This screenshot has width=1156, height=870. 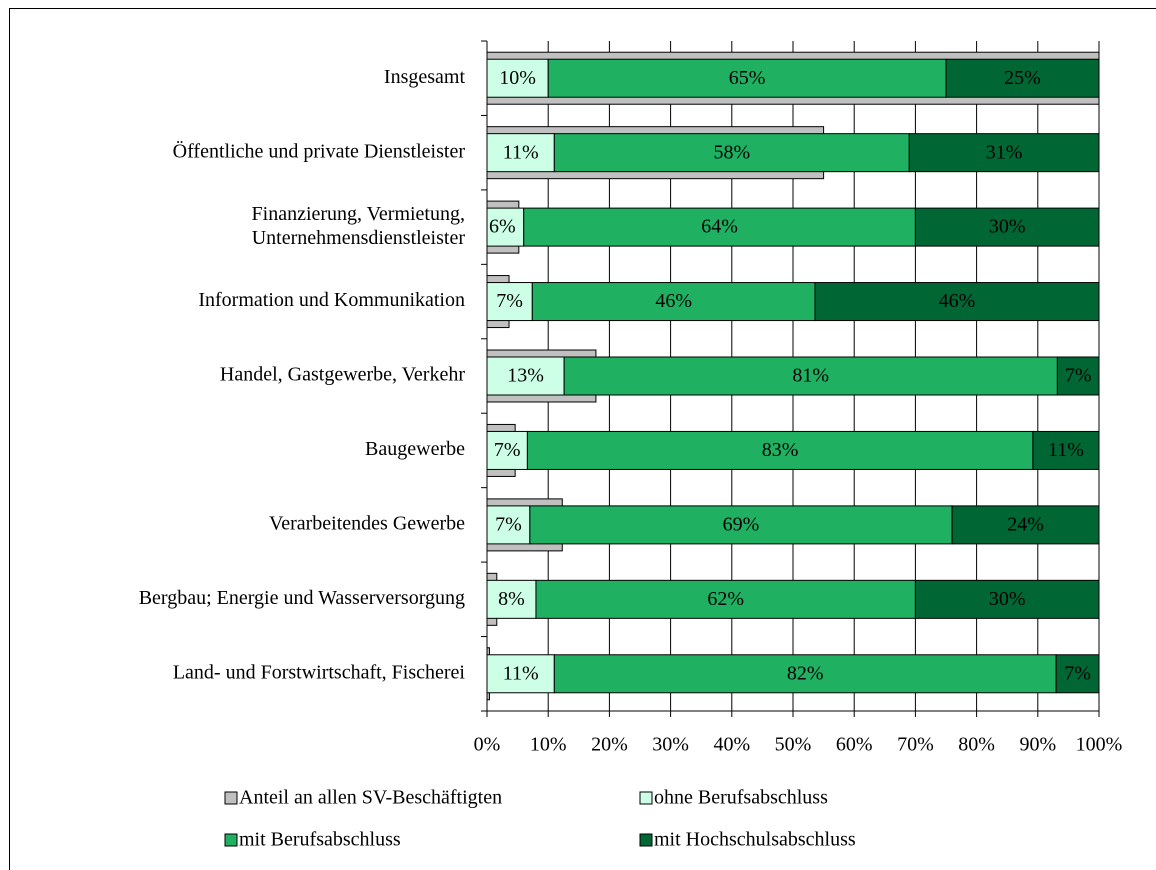 I want to click on x-tick-label: 100%, so click(x=1099, y=745).